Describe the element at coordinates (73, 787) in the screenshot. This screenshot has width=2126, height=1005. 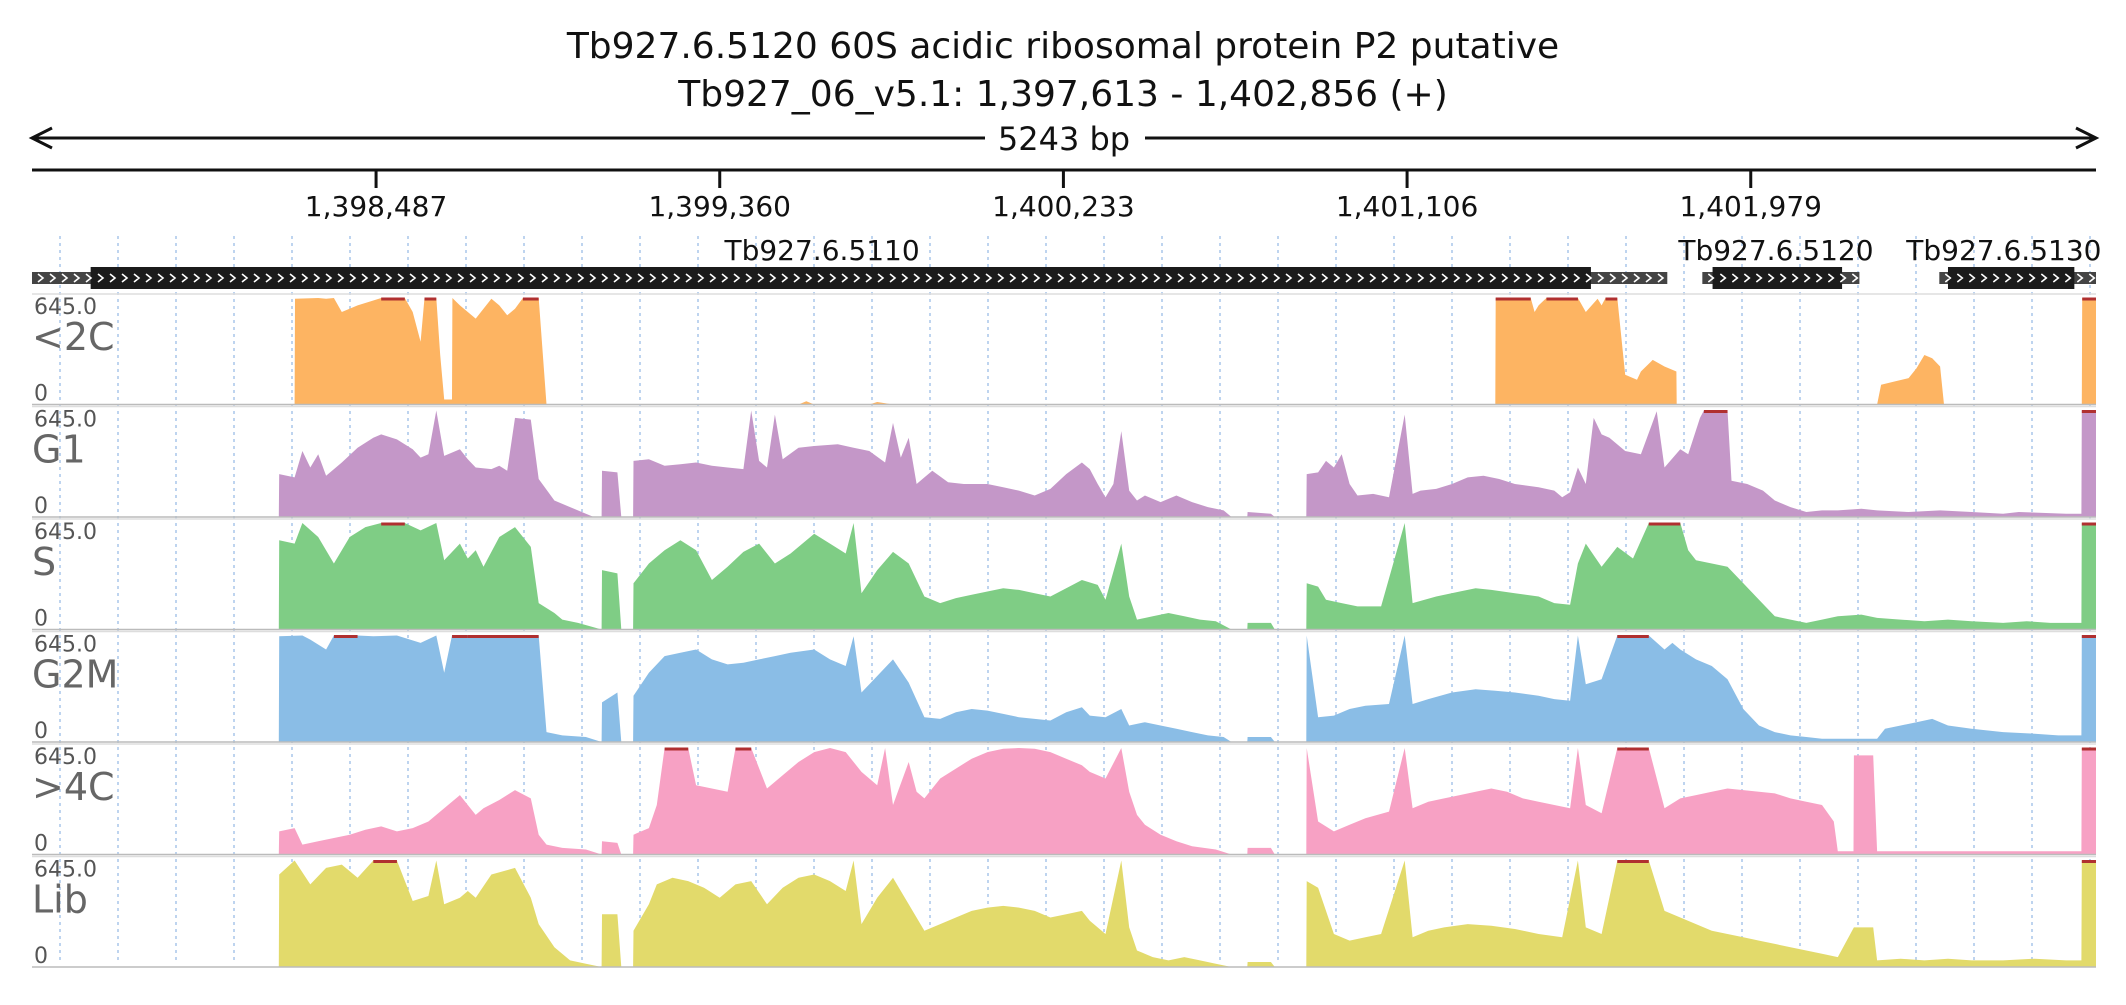
I see `track-label: >4C` at that location.